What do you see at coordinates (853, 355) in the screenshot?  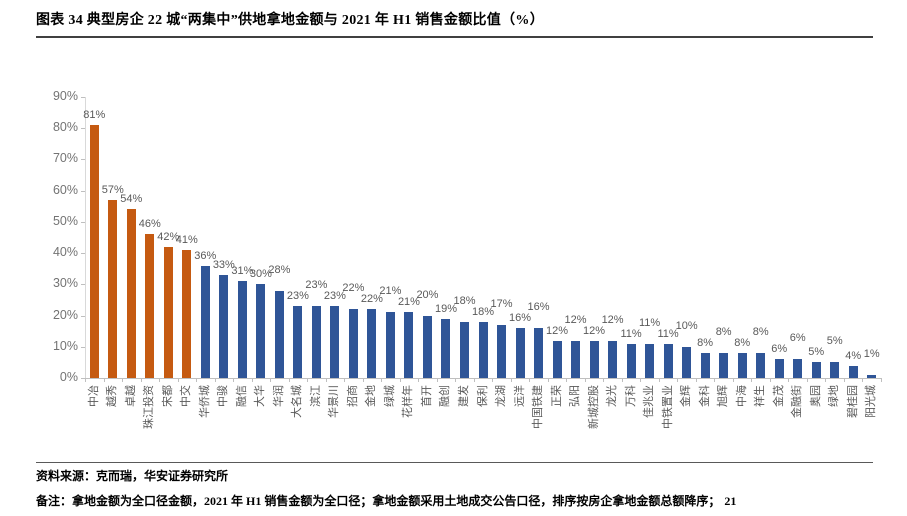 I see `bar-value-label: 4%` at bounding box center [853, 355].